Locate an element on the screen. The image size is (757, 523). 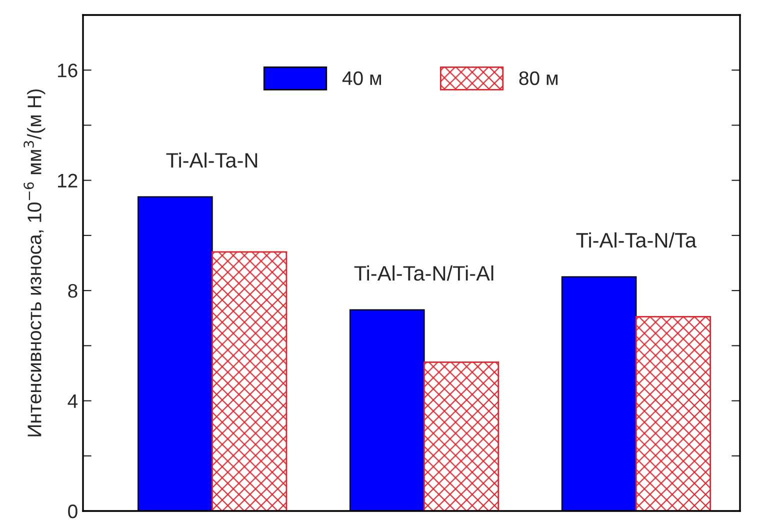
legend-label: 40 м is located at coordinates (361, 78).